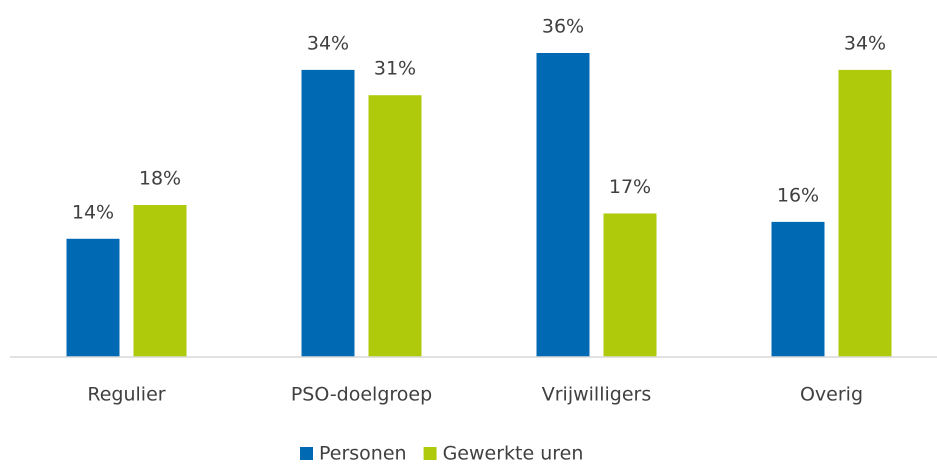 The image size is (937, 466). Describe the element at coordinates (160, 179) in the screenshot. I see `data-label: 18%` at that location.